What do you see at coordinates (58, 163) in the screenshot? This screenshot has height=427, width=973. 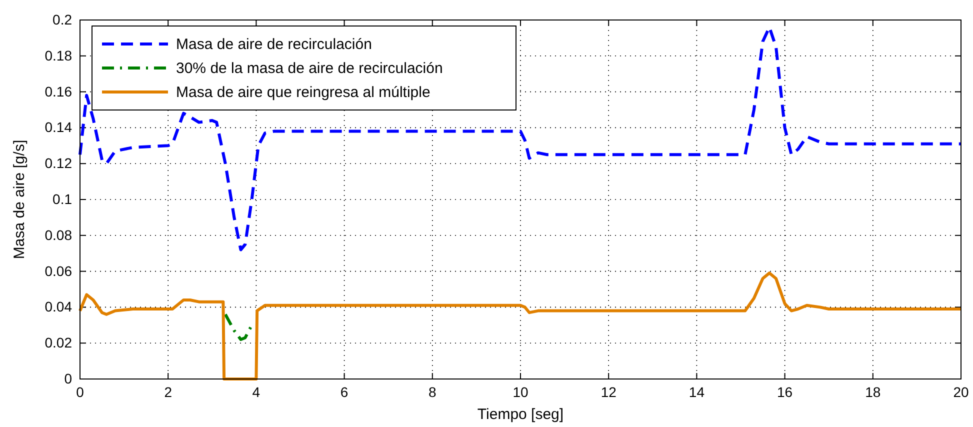 I see `y-tick-label: 0.12` at bounding box center [58, 163].